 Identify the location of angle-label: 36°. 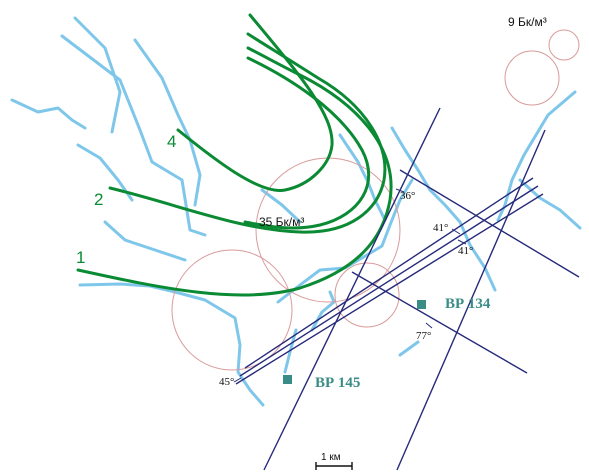
(407, 196).